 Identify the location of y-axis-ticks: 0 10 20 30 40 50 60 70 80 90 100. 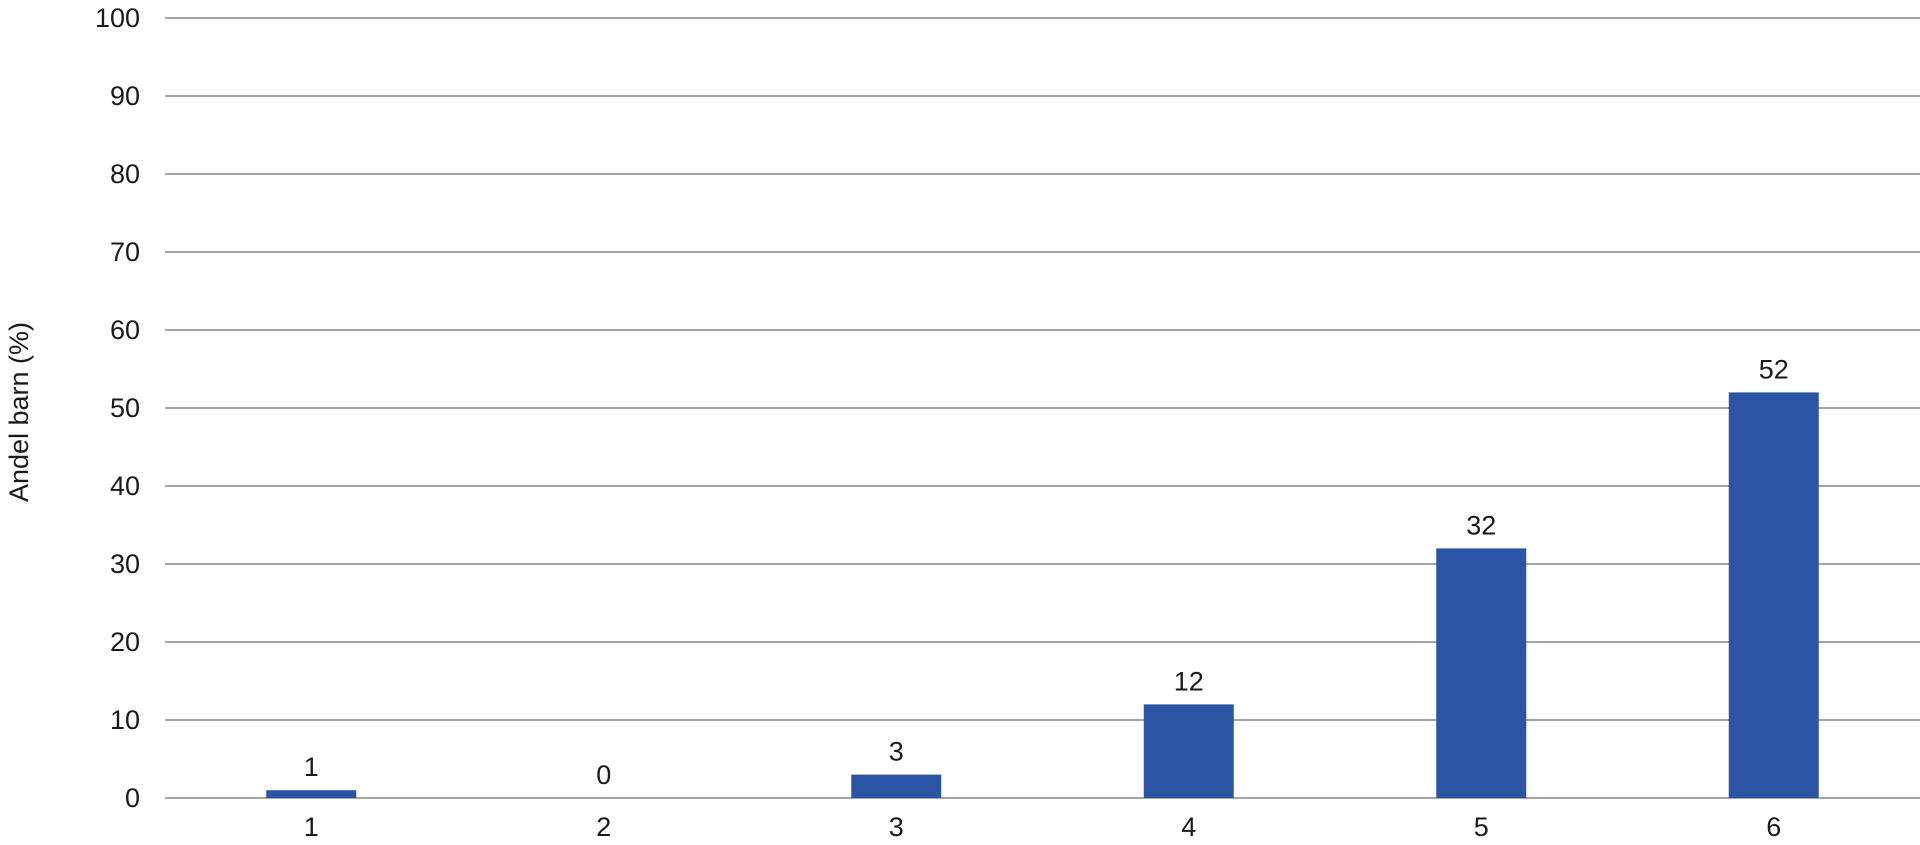
(117, 408).